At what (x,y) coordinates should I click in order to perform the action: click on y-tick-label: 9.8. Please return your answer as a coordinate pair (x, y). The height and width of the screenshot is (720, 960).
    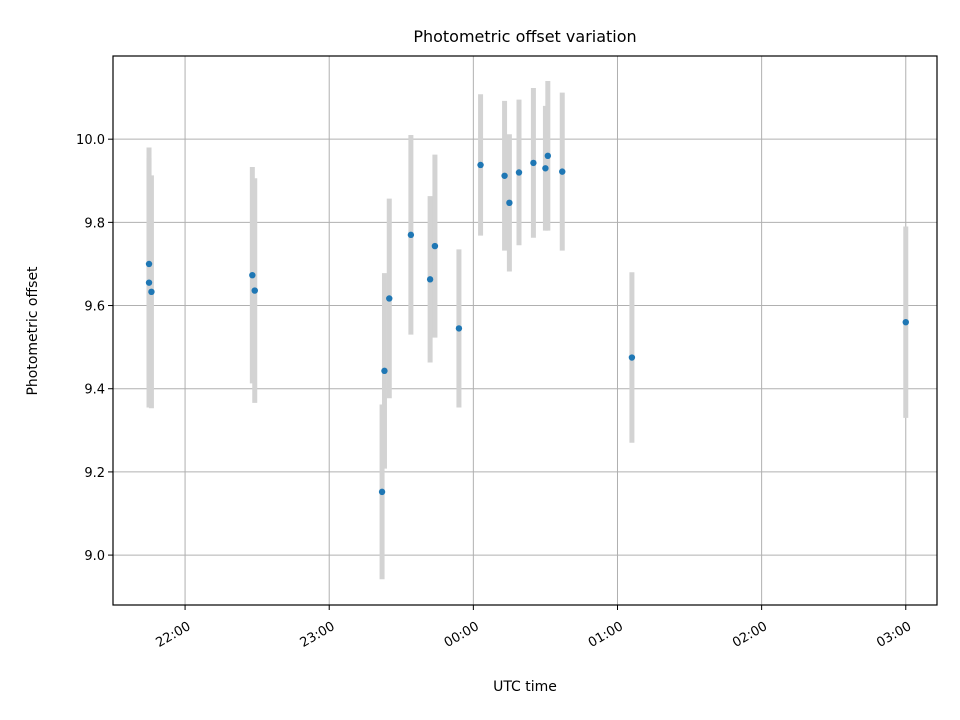
    Looking at the image, I should click on (94, 223).